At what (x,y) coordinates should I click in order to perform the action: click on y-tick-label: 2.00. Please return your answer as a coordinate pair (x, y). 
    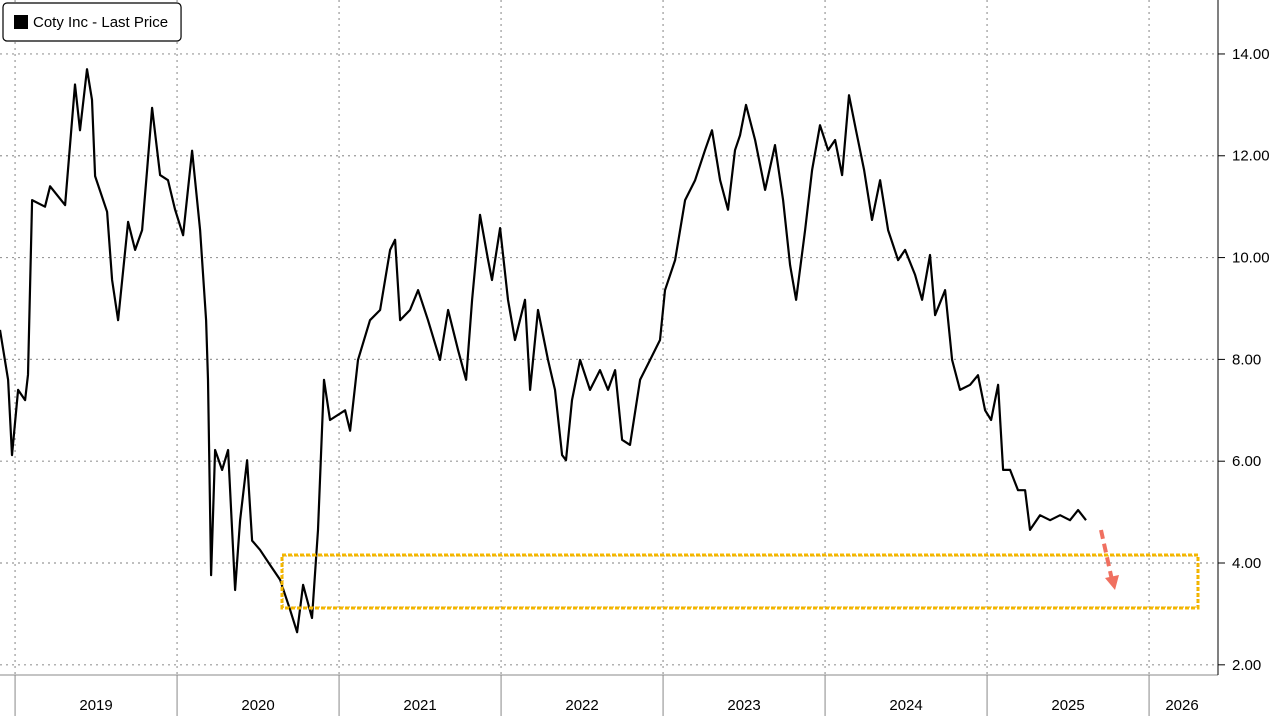
    Looking at the image, I should click on (1246, 665).